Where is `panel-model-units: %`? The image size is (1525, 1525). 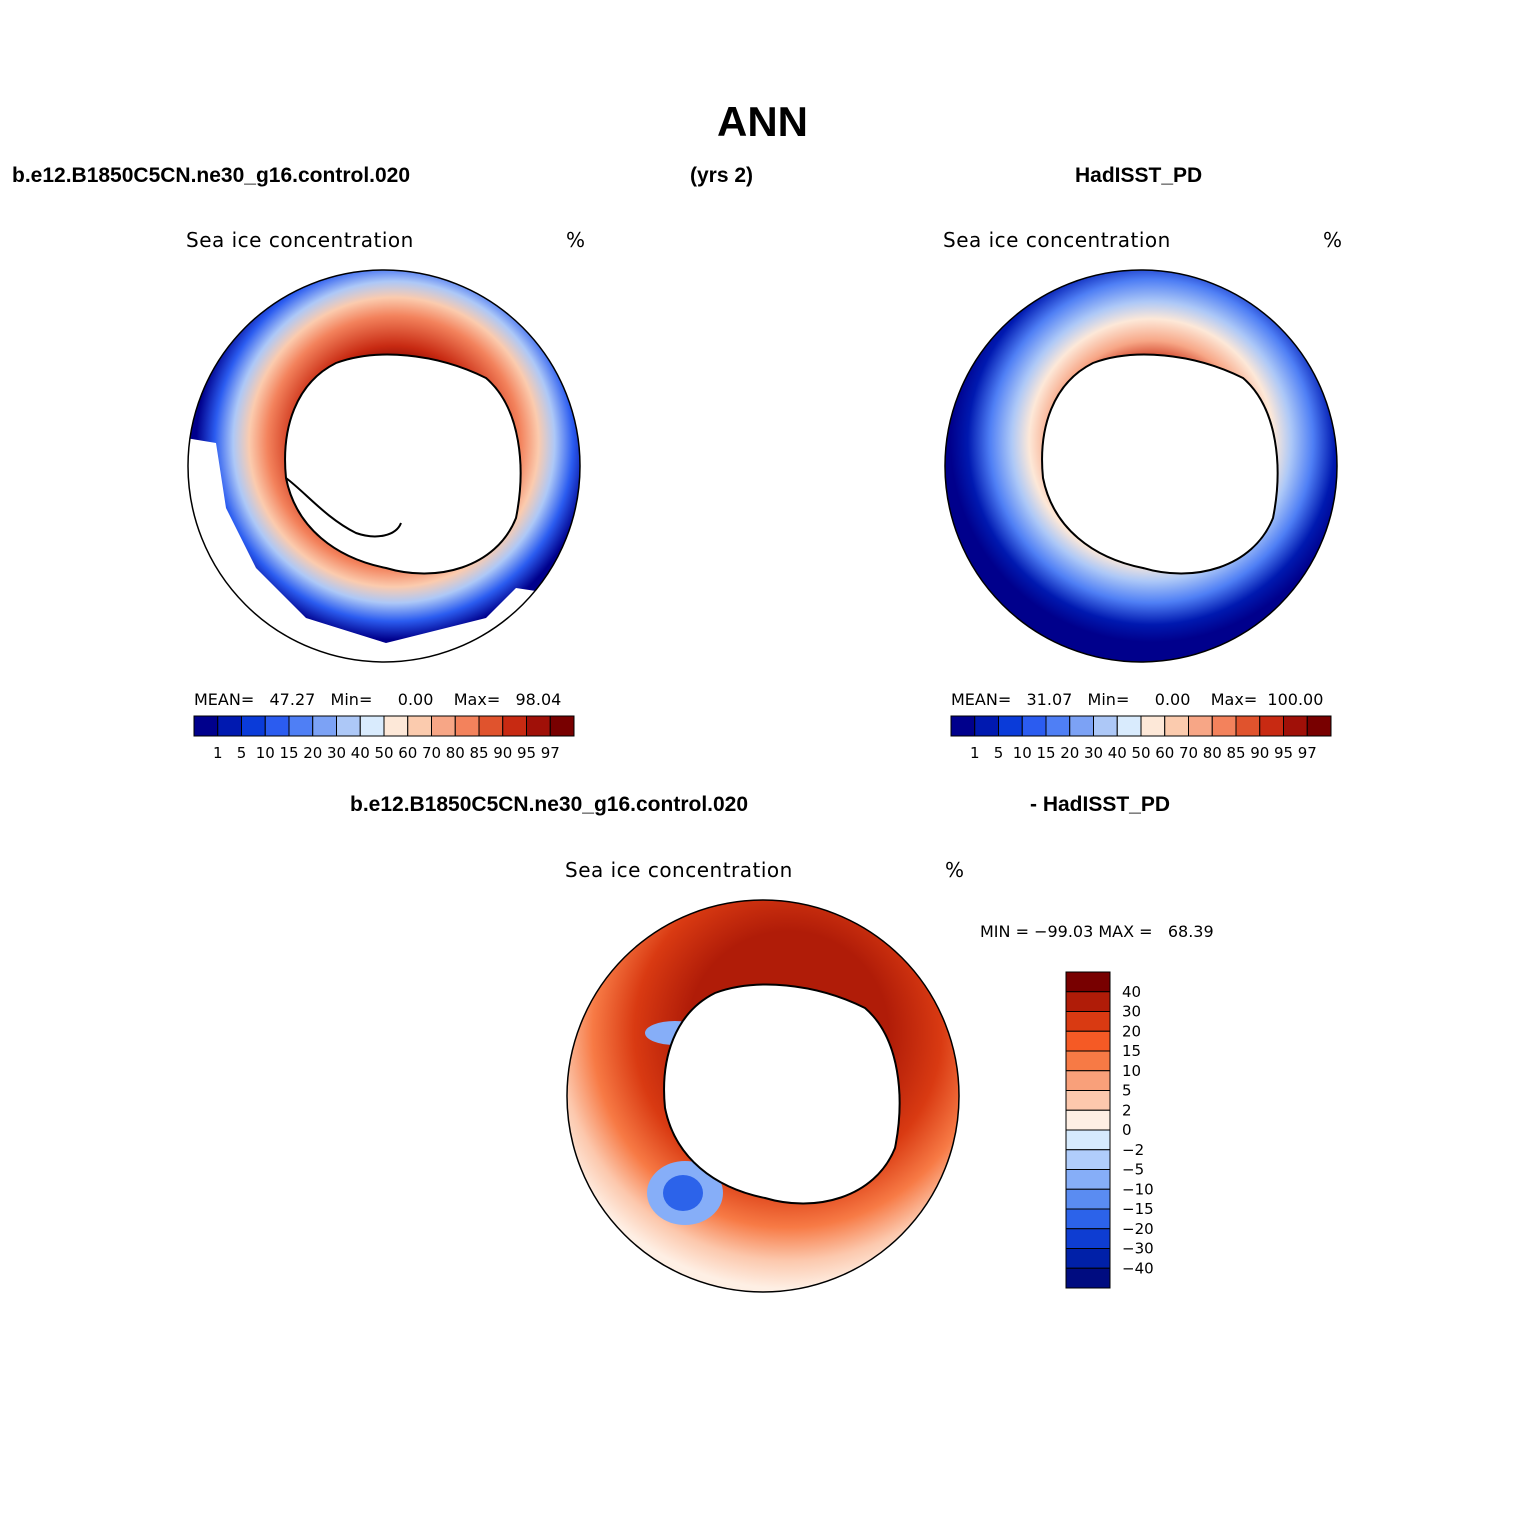
panel-model-units: % is located at coordinates (576, 240).